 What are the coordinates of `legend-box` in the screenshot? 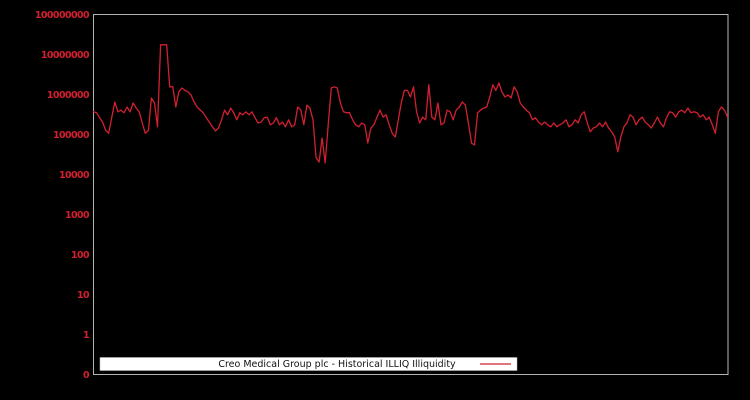 It's located at (308, 364).